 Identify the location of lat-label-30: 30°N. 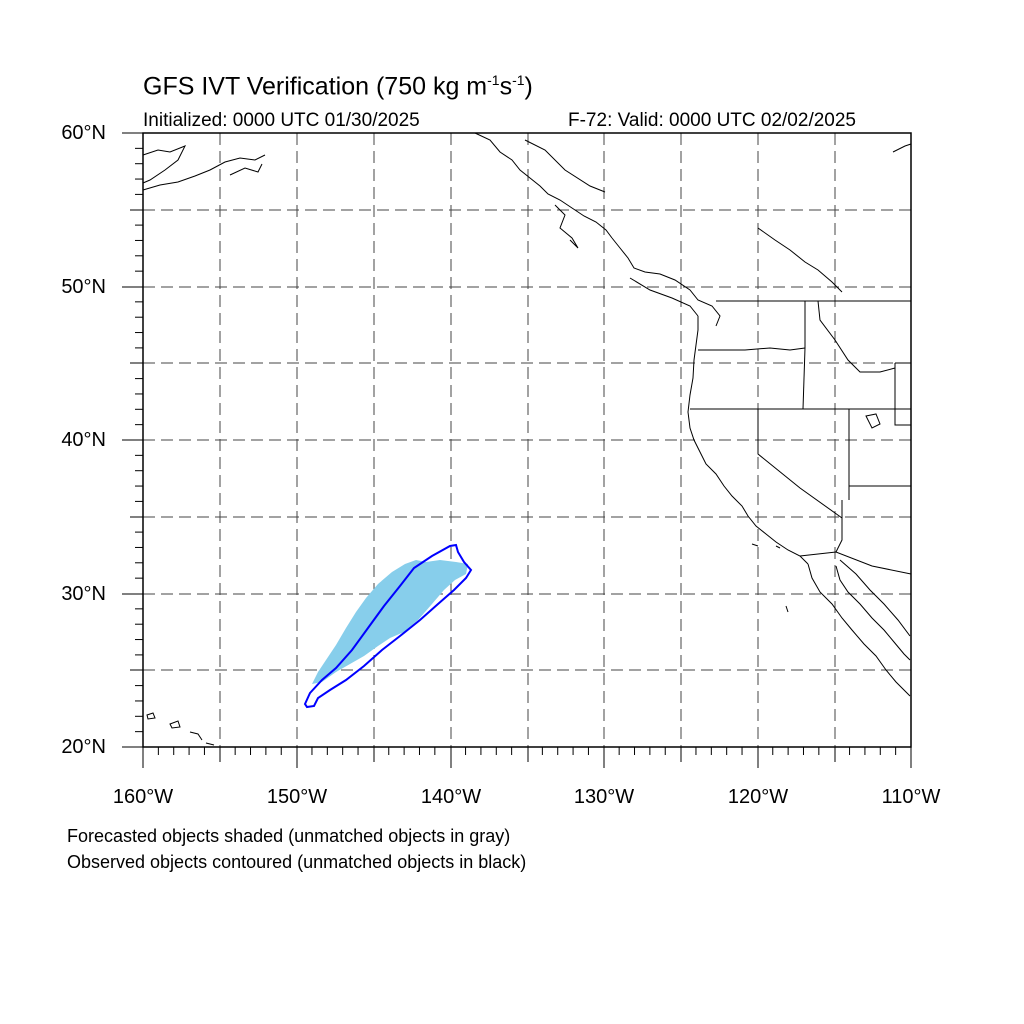
(83, 594).